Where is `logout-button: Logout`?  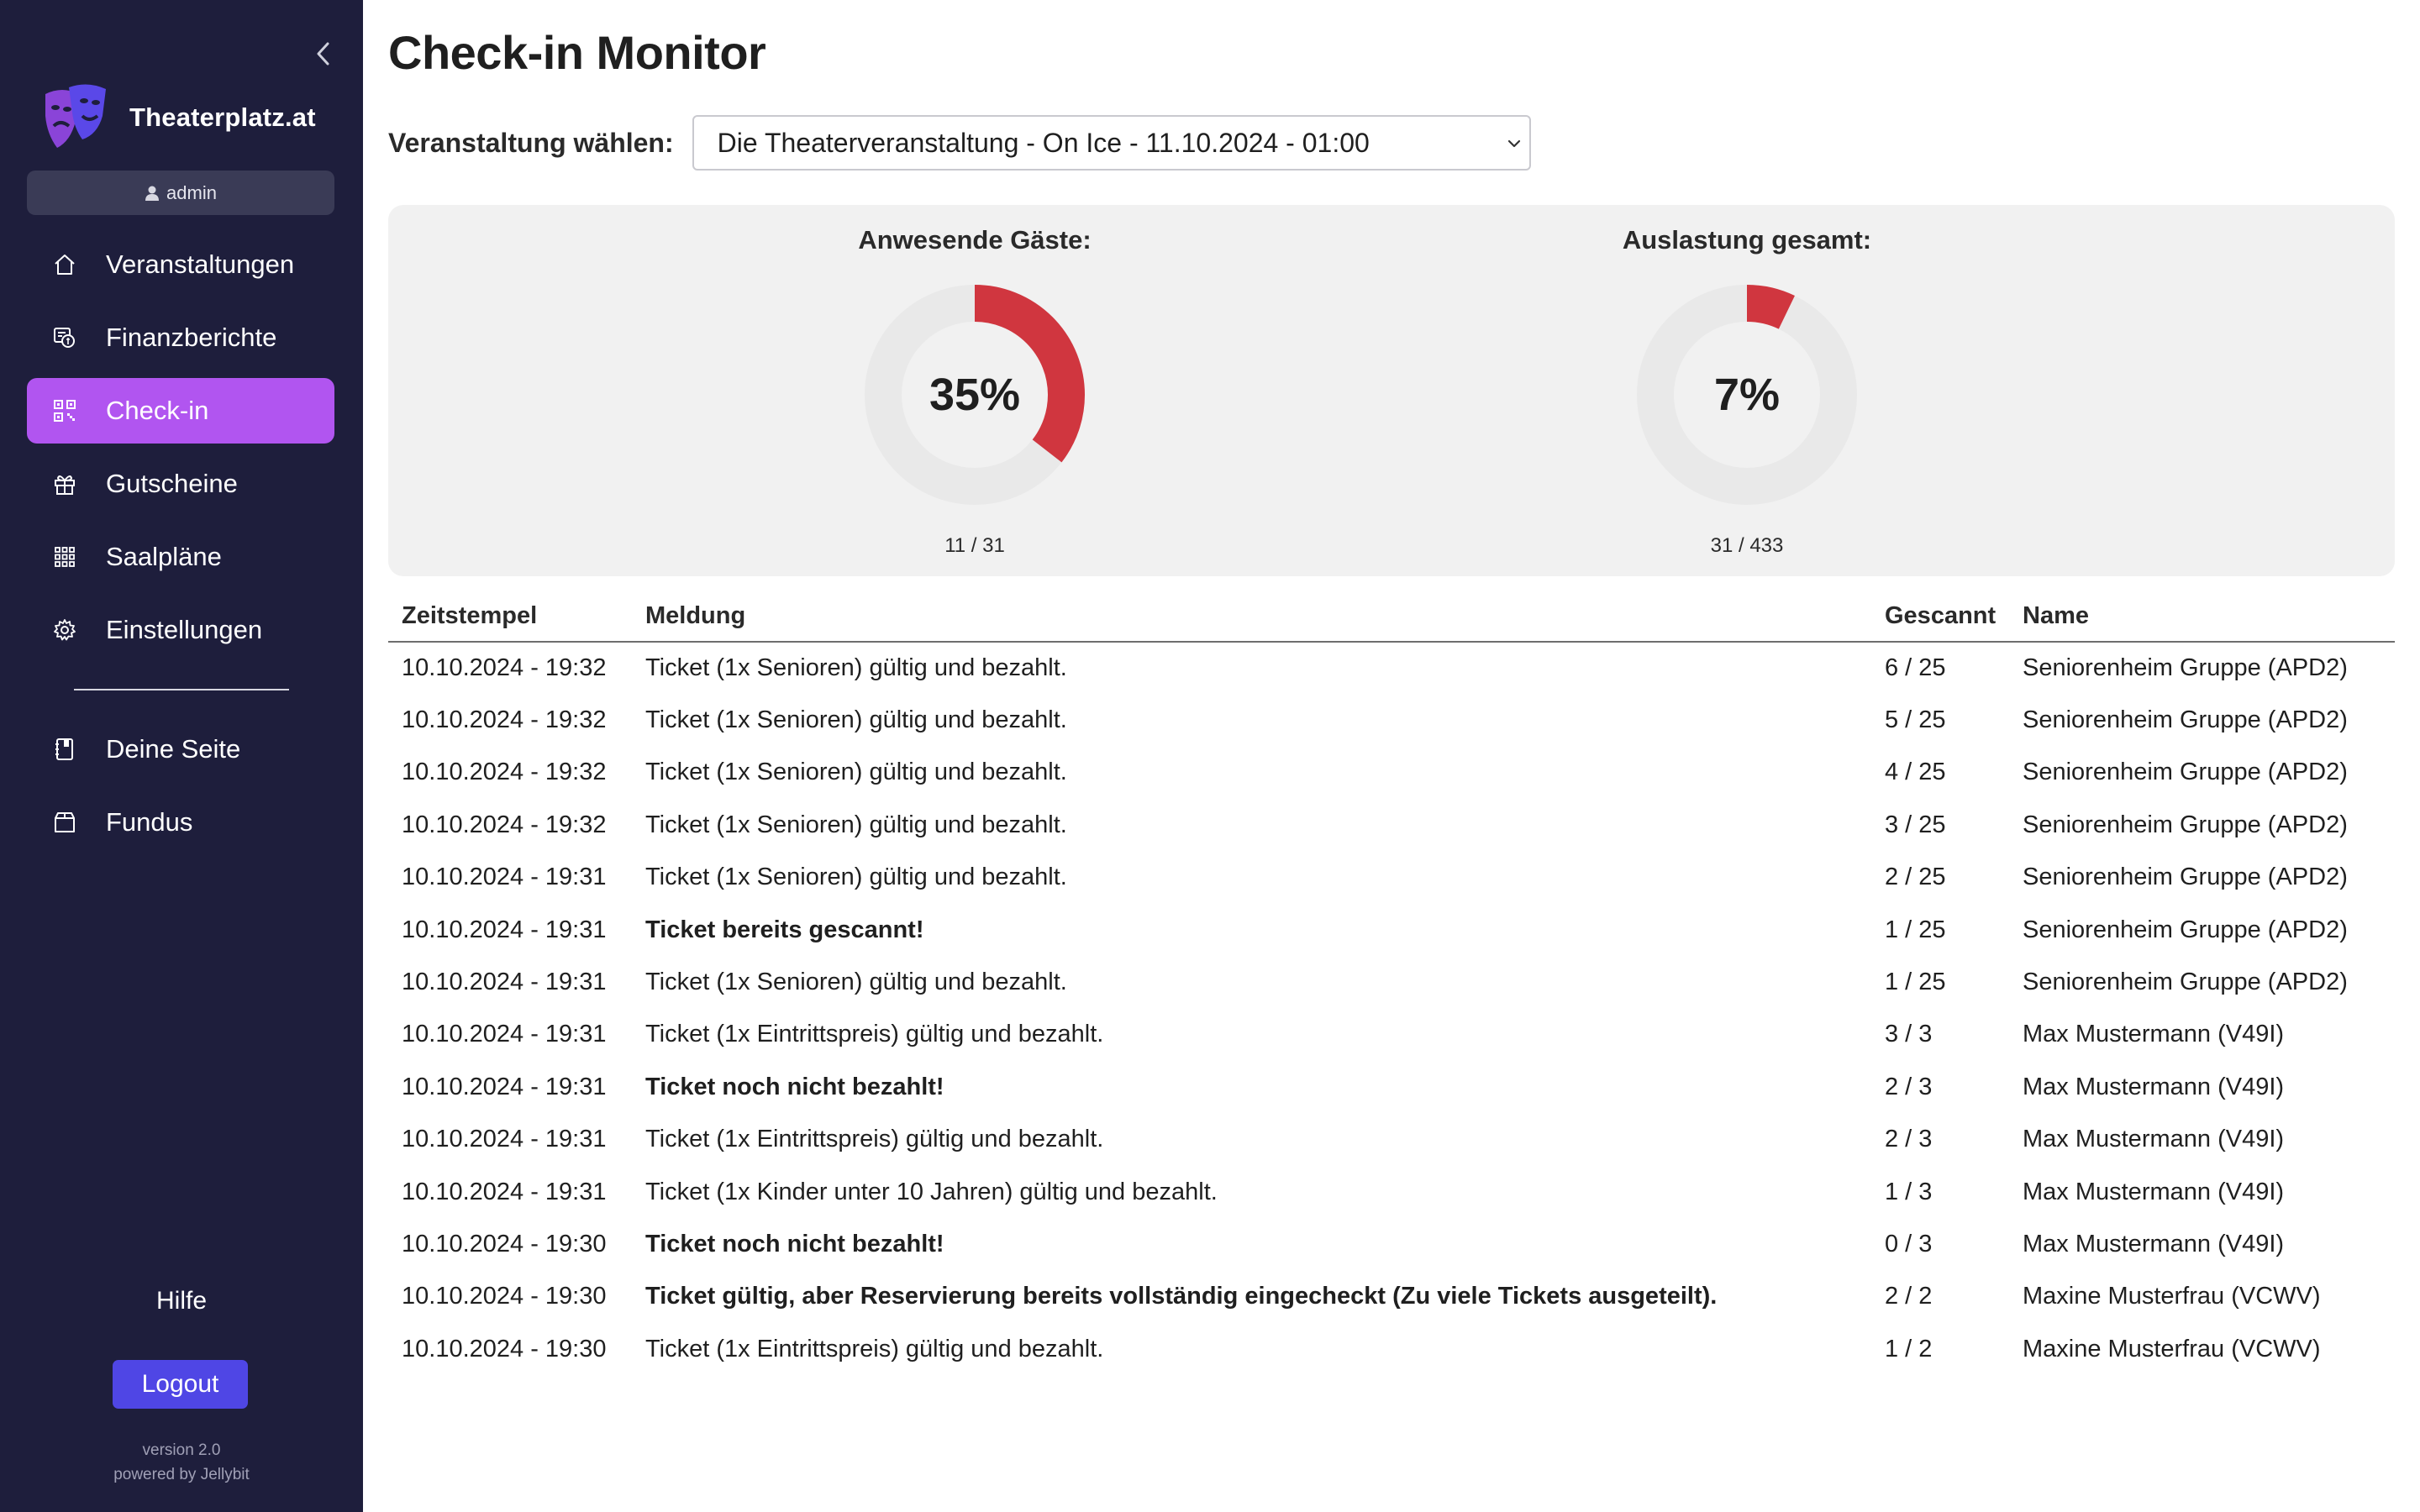
logout-button: Logout is located at coordinates (180, 1384).